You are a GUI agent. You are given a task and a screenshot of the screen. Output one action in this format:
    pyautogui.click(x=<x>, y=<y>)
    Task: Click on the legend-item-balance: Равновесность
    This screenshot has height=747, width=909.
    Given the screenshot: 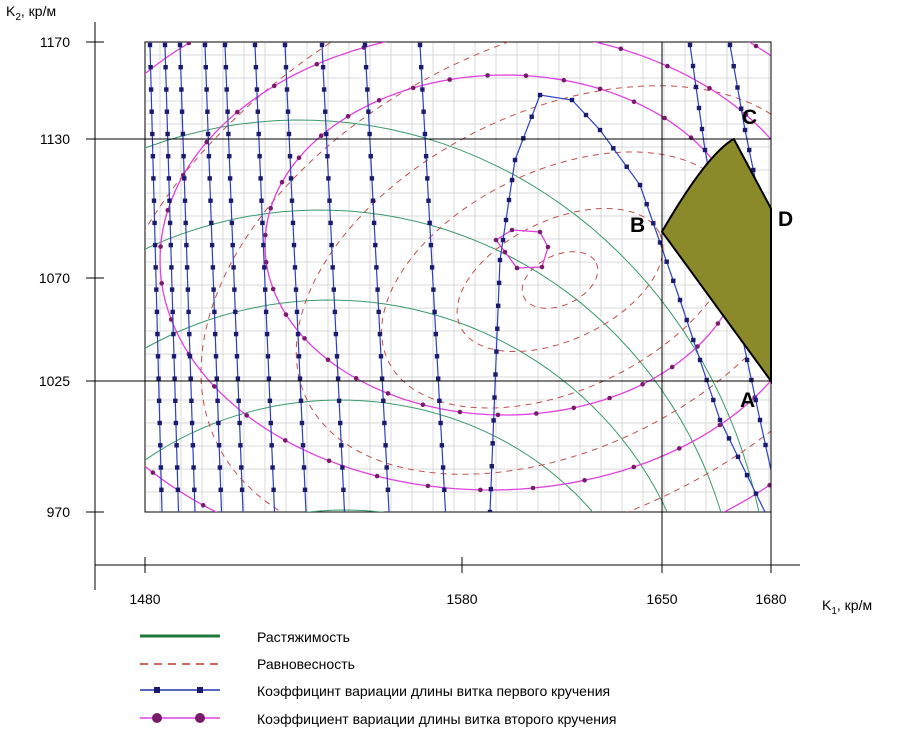 What is the action you would take?
    pyautogui.click(x=247, y=664)
    